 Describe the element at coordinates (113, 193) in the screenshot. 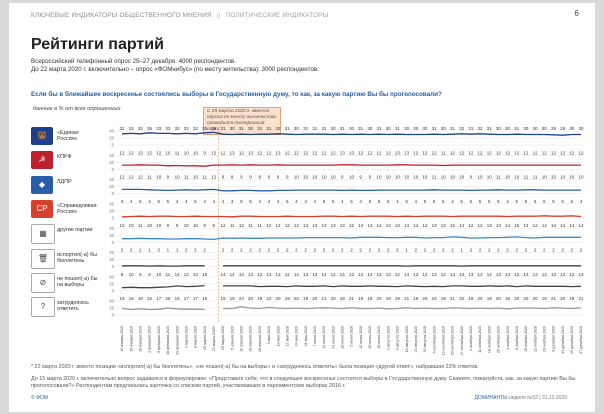

I see `series-2-tick-label-0: 0` at that location.